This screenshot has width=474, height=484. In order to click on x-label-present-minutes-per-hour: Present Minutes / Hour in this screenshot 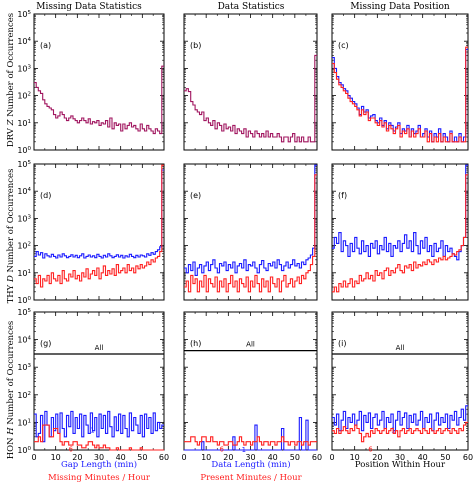, I will do `click(251, 478)`.